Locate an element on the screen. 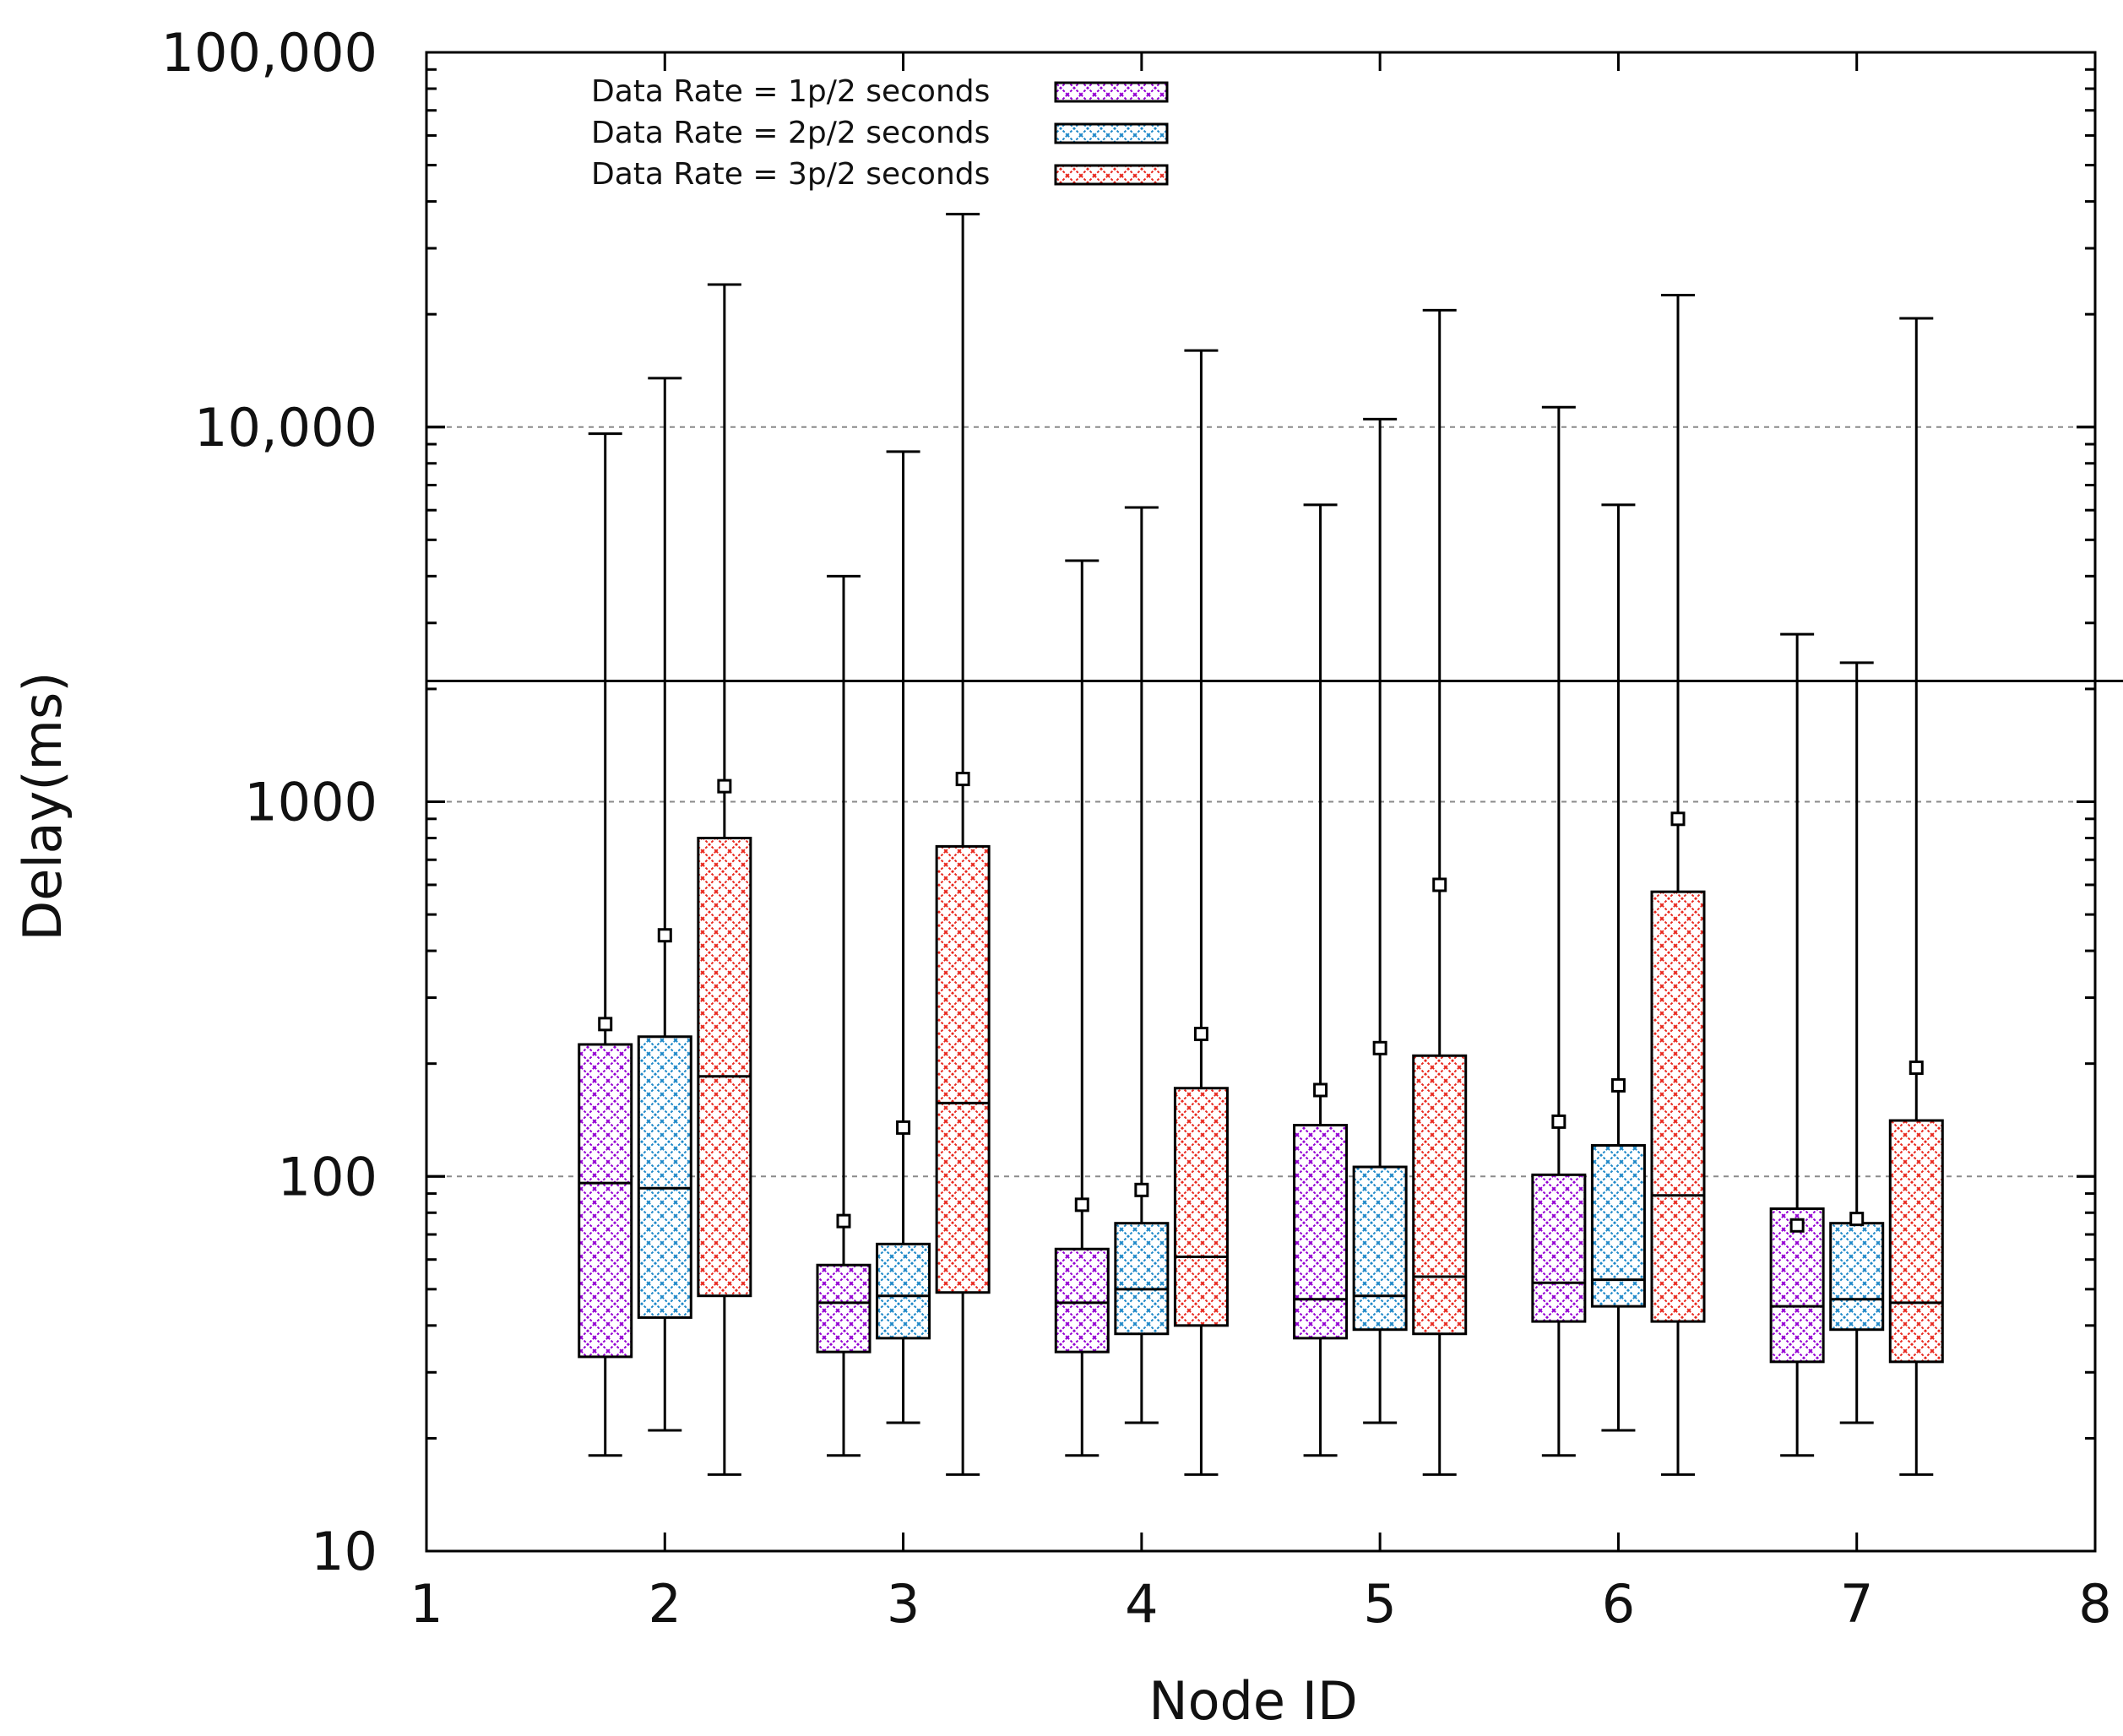 The height and width of the screenshot is (1736, 2123). x-tick-label-5: 5 is located at coordinates (1380, 1604).